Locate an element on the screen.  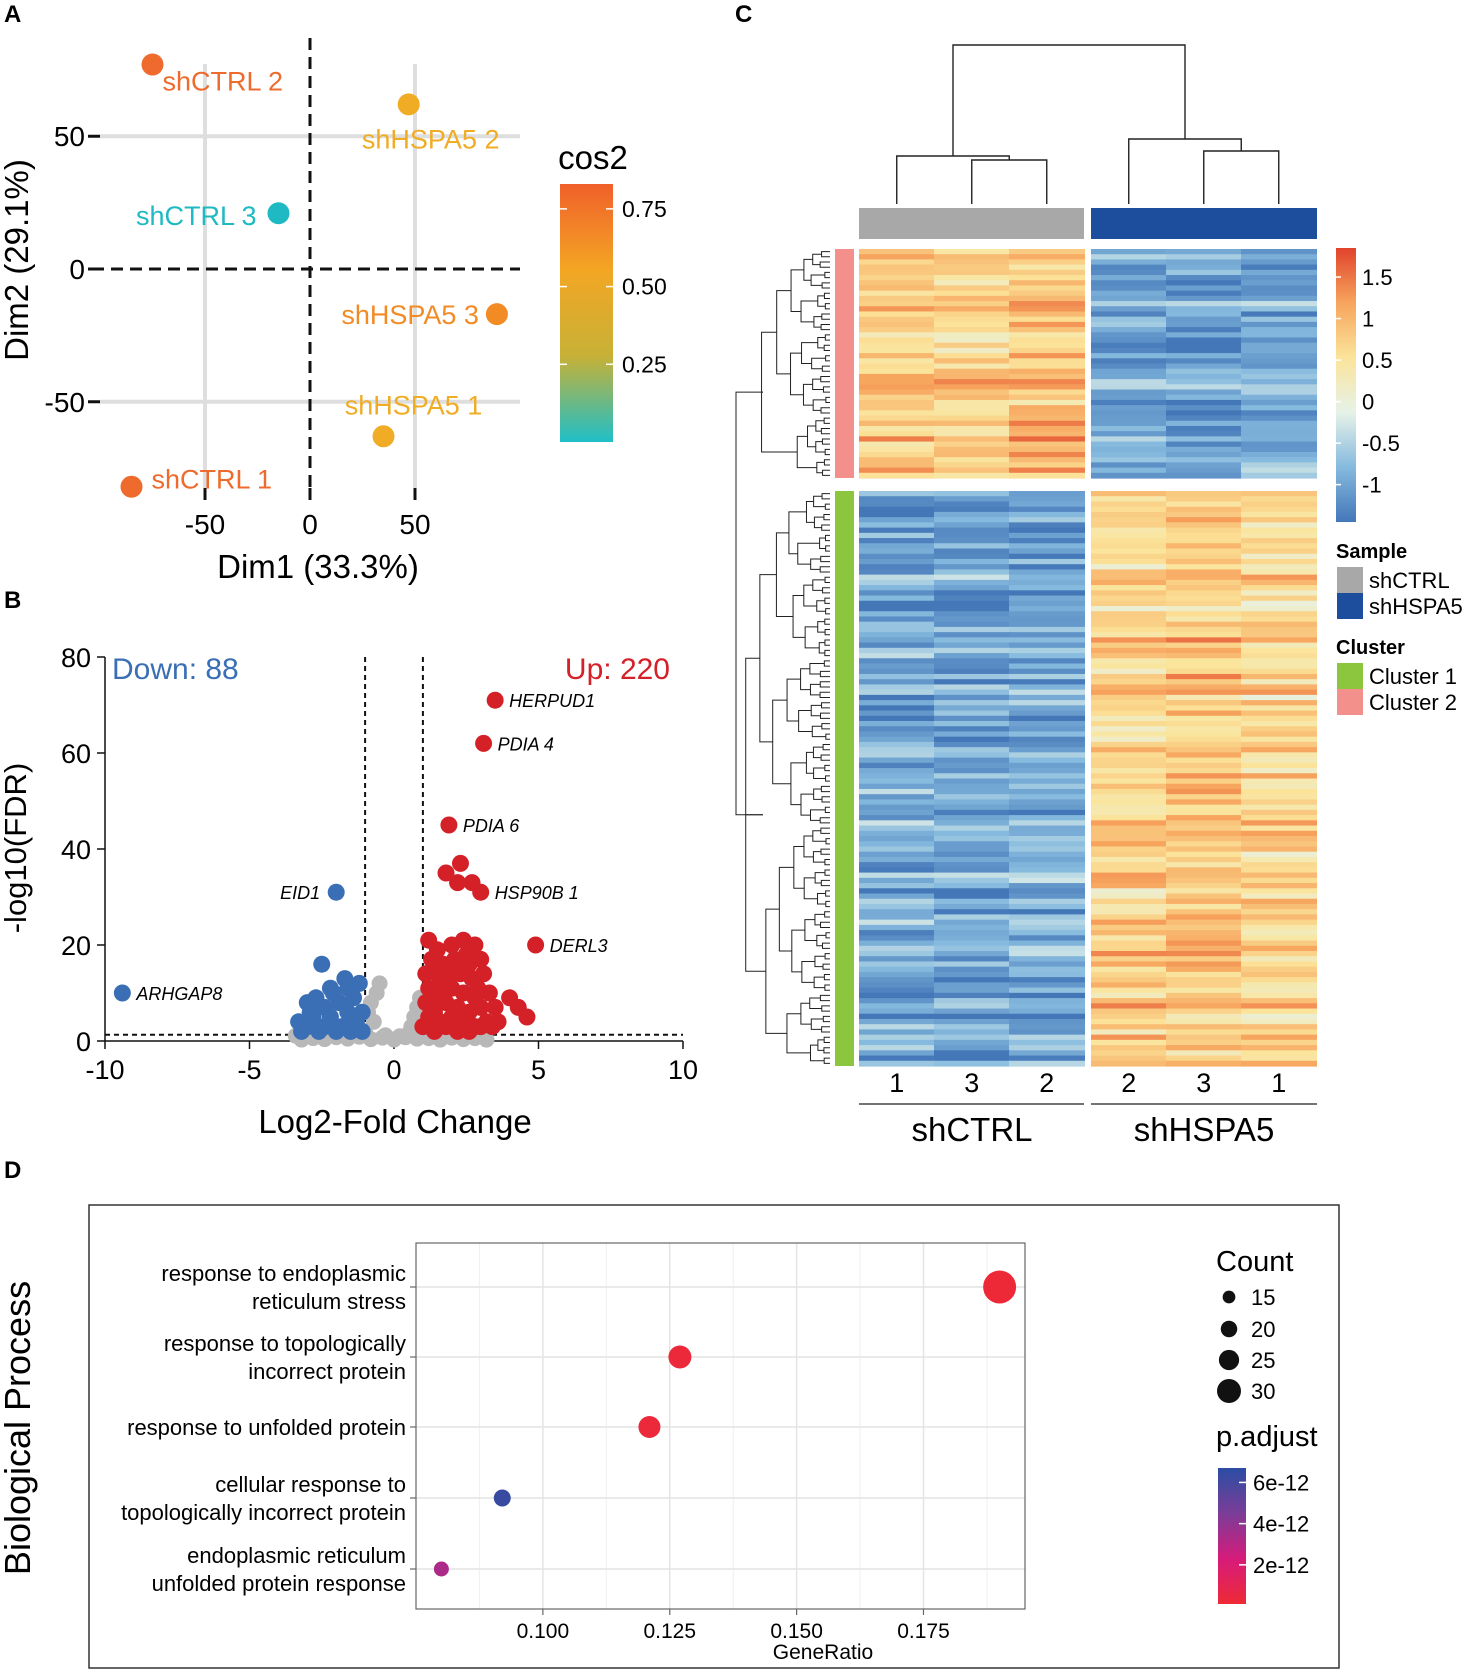
pca-xtick-label: 50 is located at coordinates (414, 524).